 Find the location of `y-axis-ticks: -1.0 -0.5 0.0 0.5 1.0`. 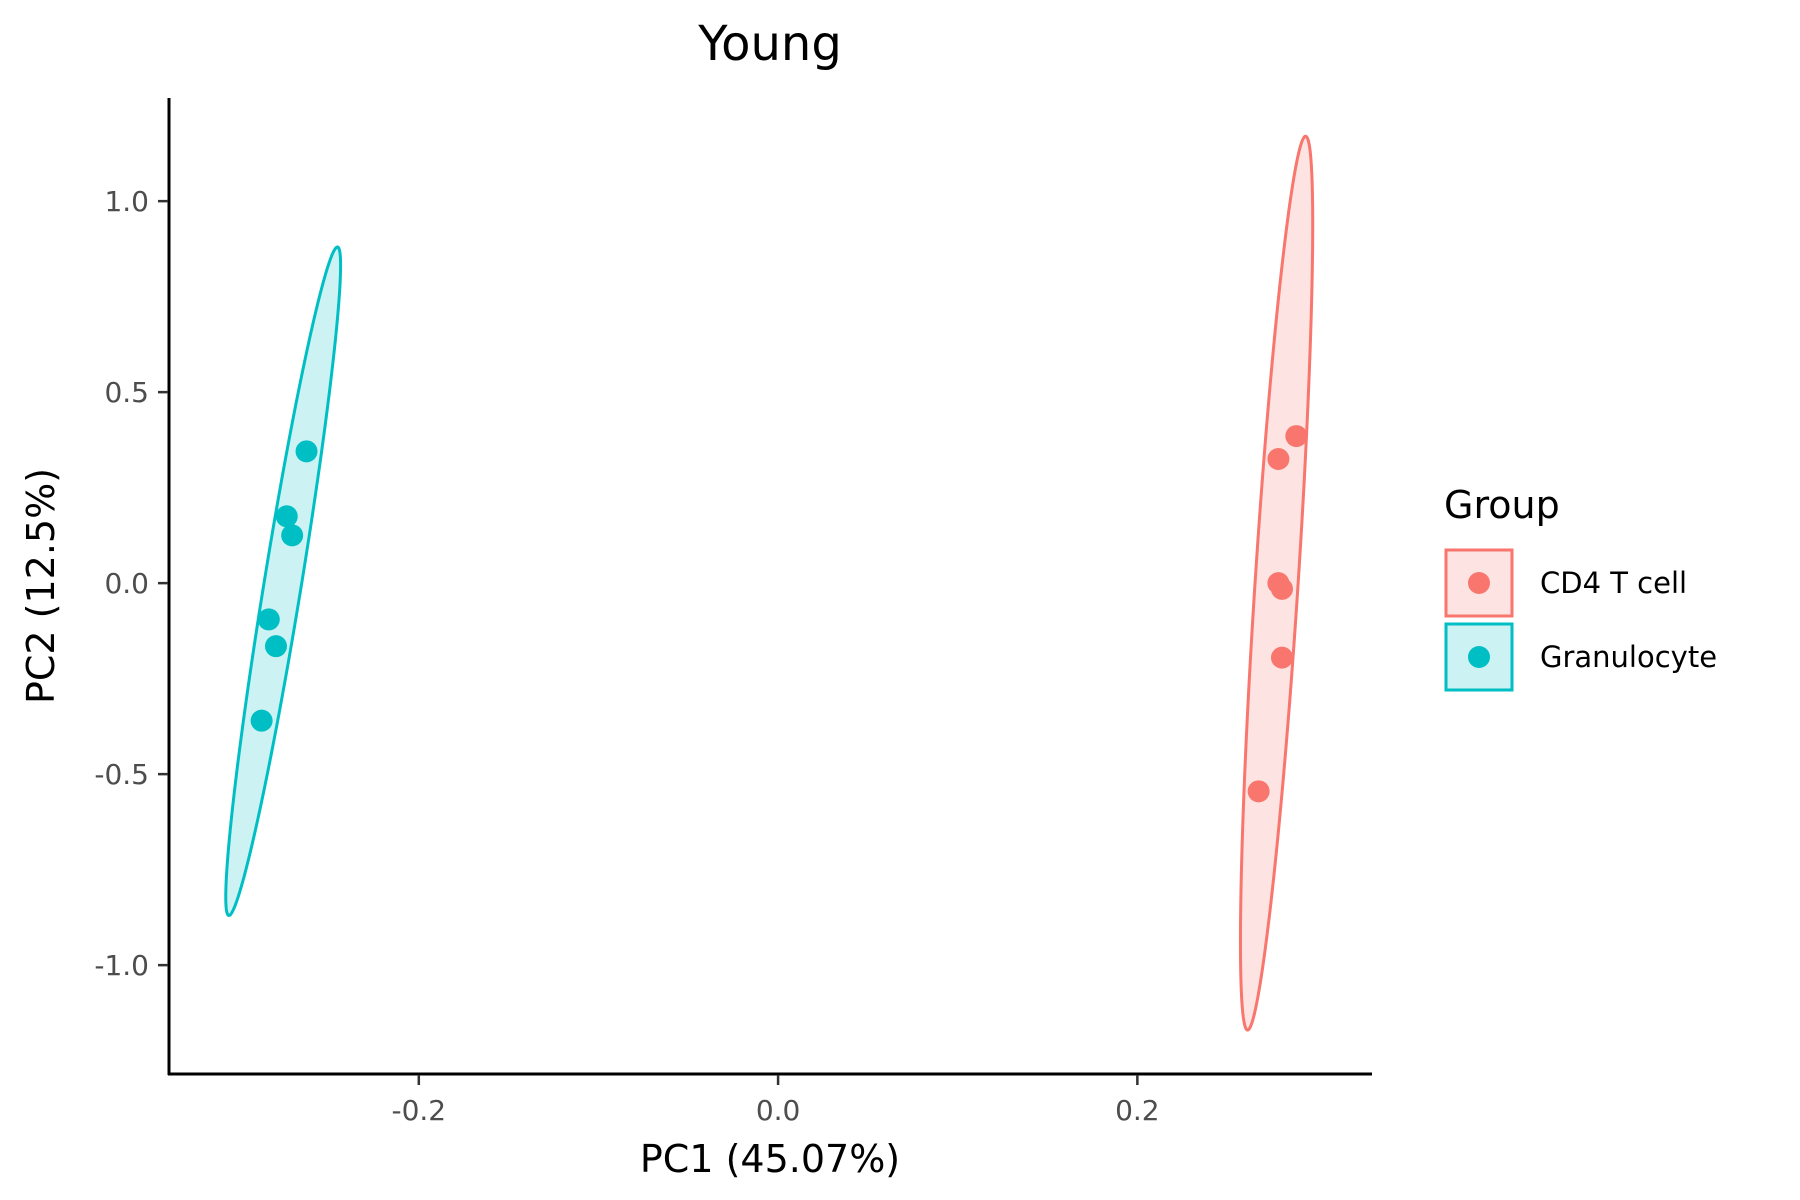

y-axis-ticks: -1.0 -0.5 0.0 0.5 1.0 is located at coordinates (131, 583).